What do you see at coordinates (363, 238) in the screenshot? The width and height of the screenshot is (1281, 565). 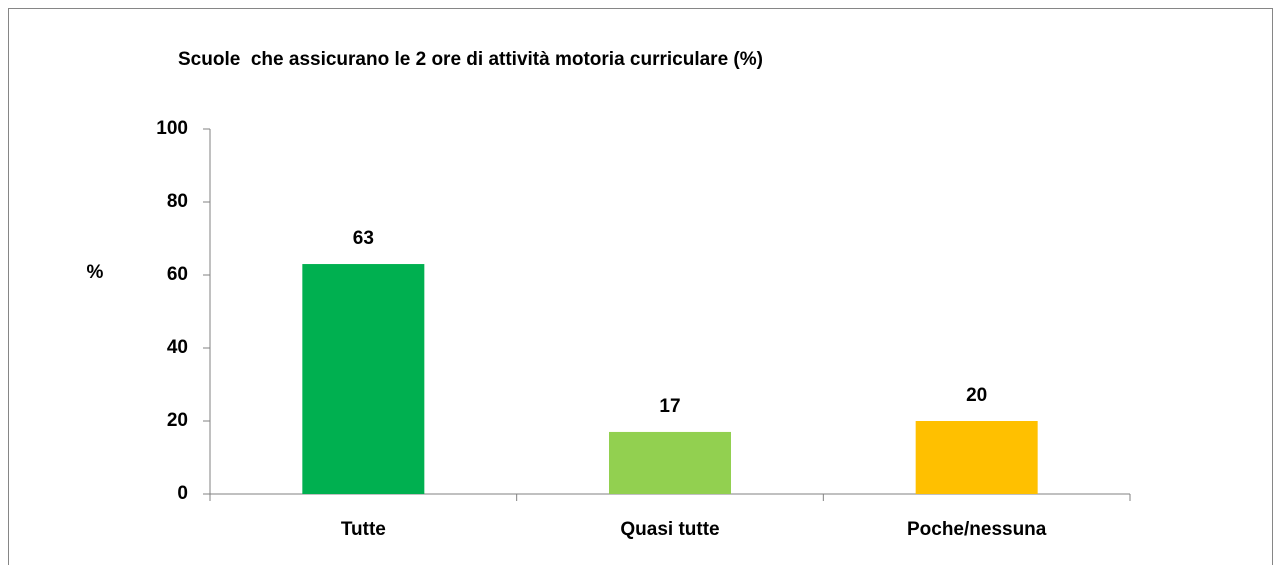 I see `data-label: 63` at bounding box center [363, 238].